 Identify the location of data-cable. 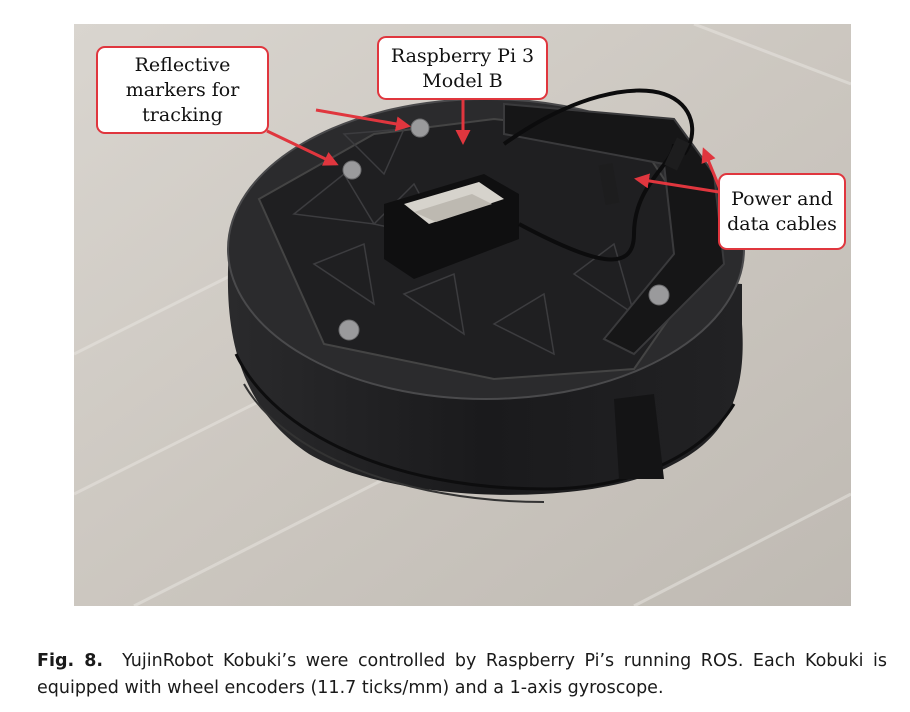
(597, 202).